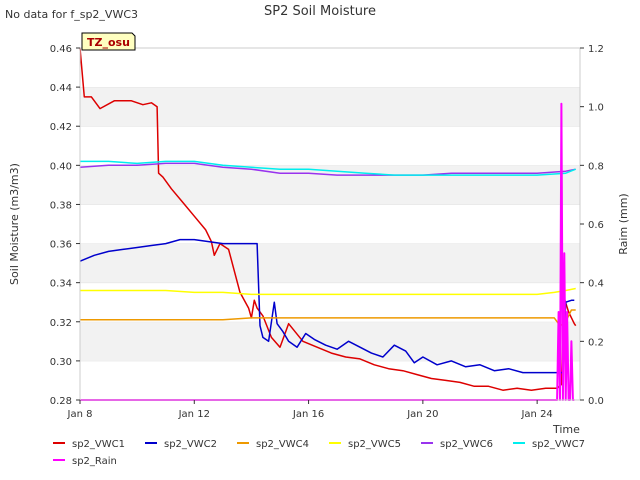 The height and width of the screenshot is (480, 640). I want to click on y-tick-label: 0.32, so click(61, 323).